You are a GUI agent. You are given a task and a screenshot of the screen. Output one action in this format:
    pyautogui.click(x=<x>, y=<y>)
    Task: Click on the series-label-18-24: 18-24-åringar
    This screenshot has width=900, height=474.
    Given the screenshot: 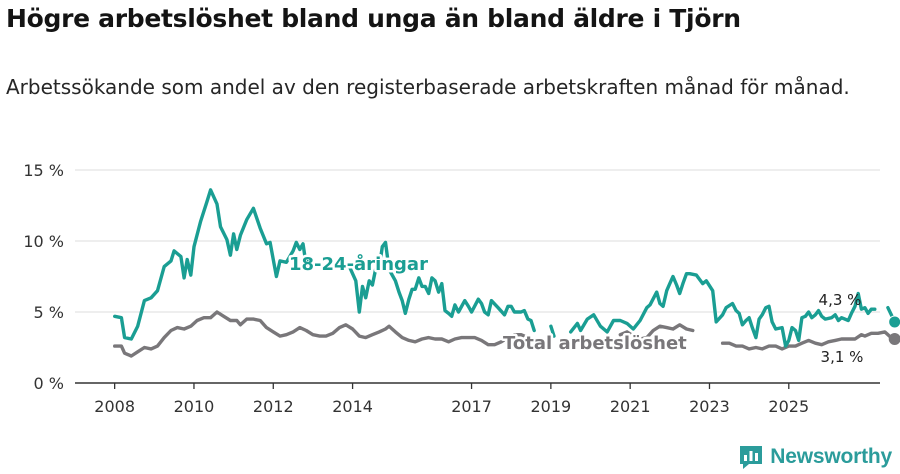 What is the action you would take?
    pyautogui.click(x=358, y=264)
    